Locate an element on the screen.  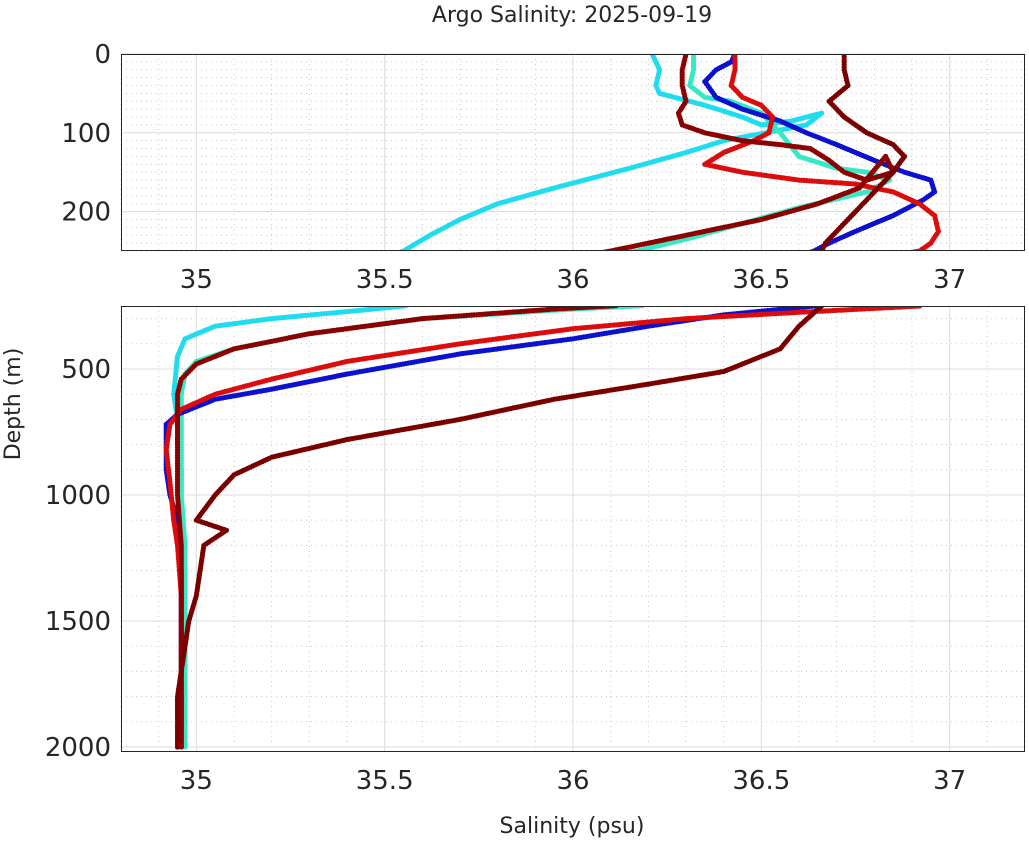
y-tick-label: 2000 is located at coordinates (78, 748).